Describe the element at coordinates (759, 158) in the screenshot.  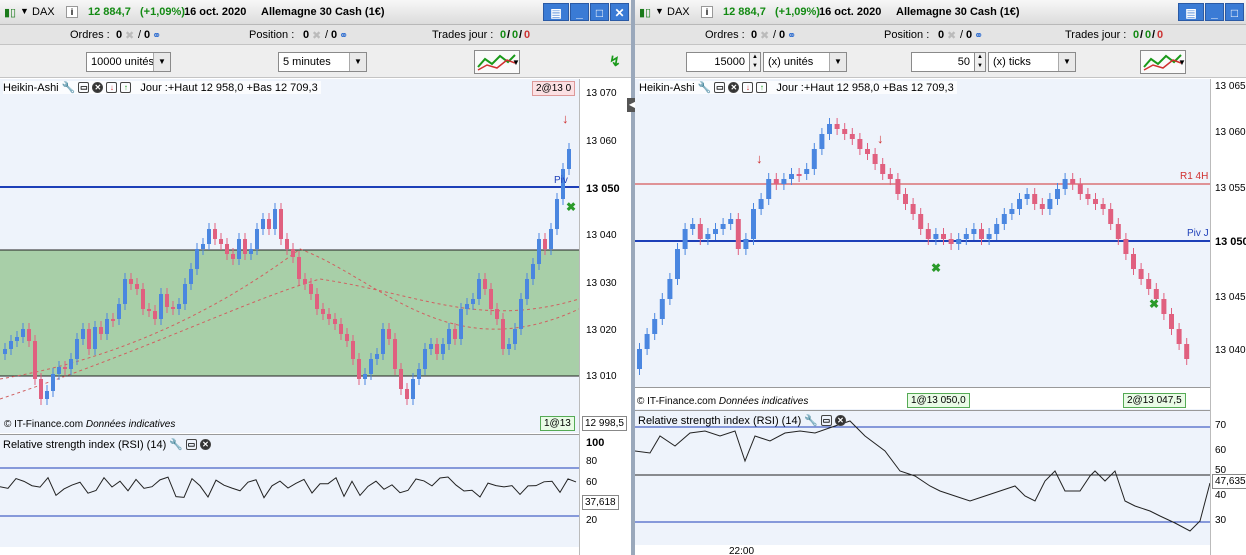
I see `sell-signal-arrow: ↓` at that location.